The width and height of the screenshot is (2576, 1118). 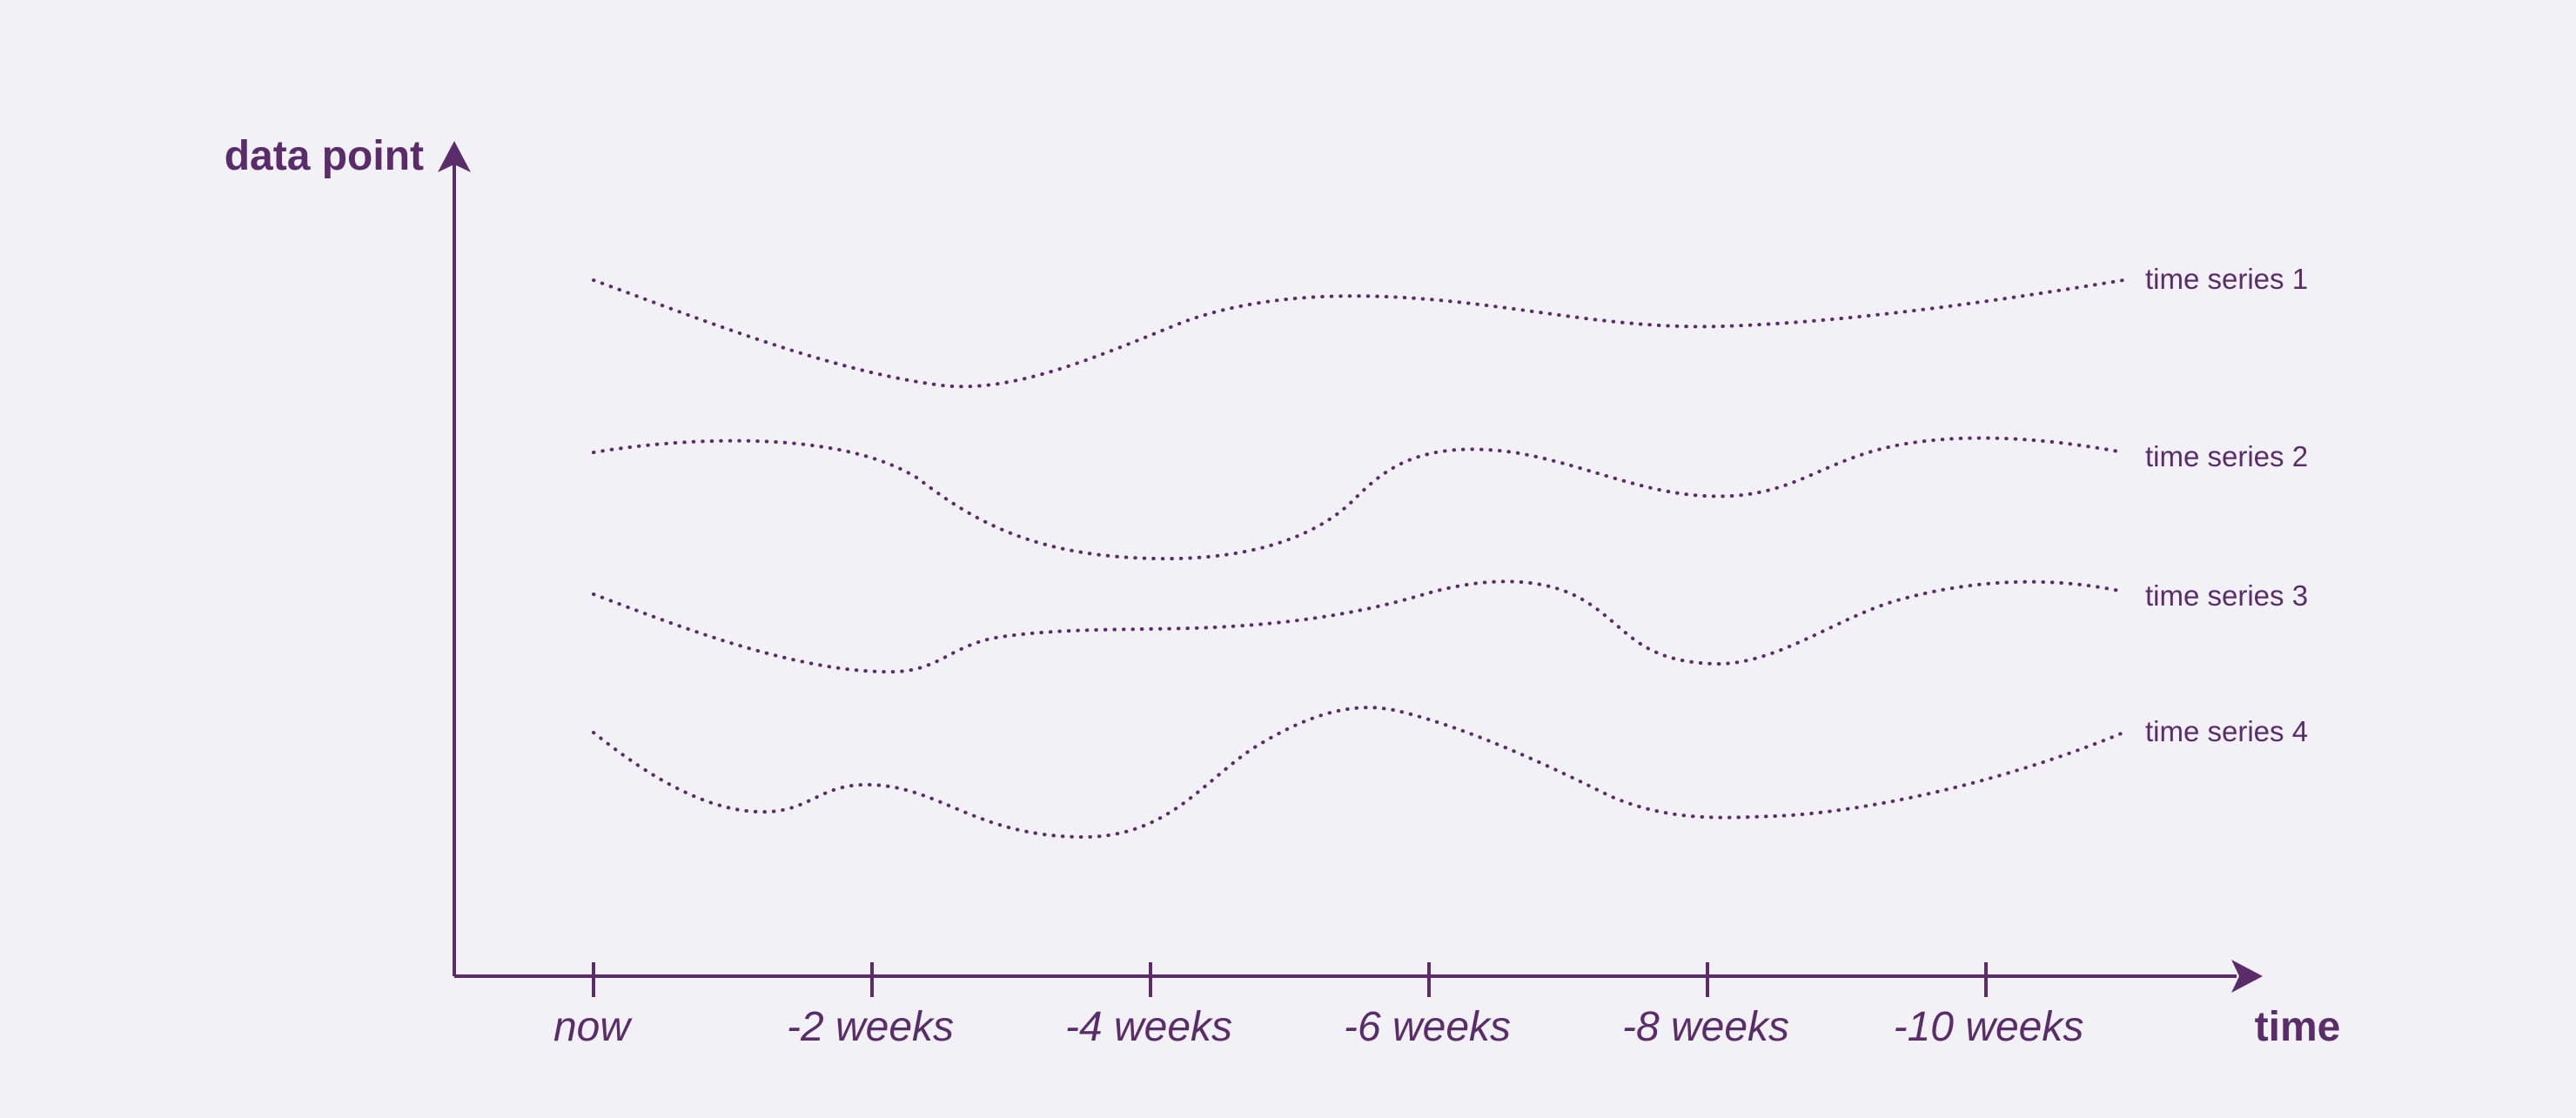 What do you see at coordinates (2226, 731) in the screenshot?
I see `series-label-4: time series 4` at bounding box center [2226, 731].